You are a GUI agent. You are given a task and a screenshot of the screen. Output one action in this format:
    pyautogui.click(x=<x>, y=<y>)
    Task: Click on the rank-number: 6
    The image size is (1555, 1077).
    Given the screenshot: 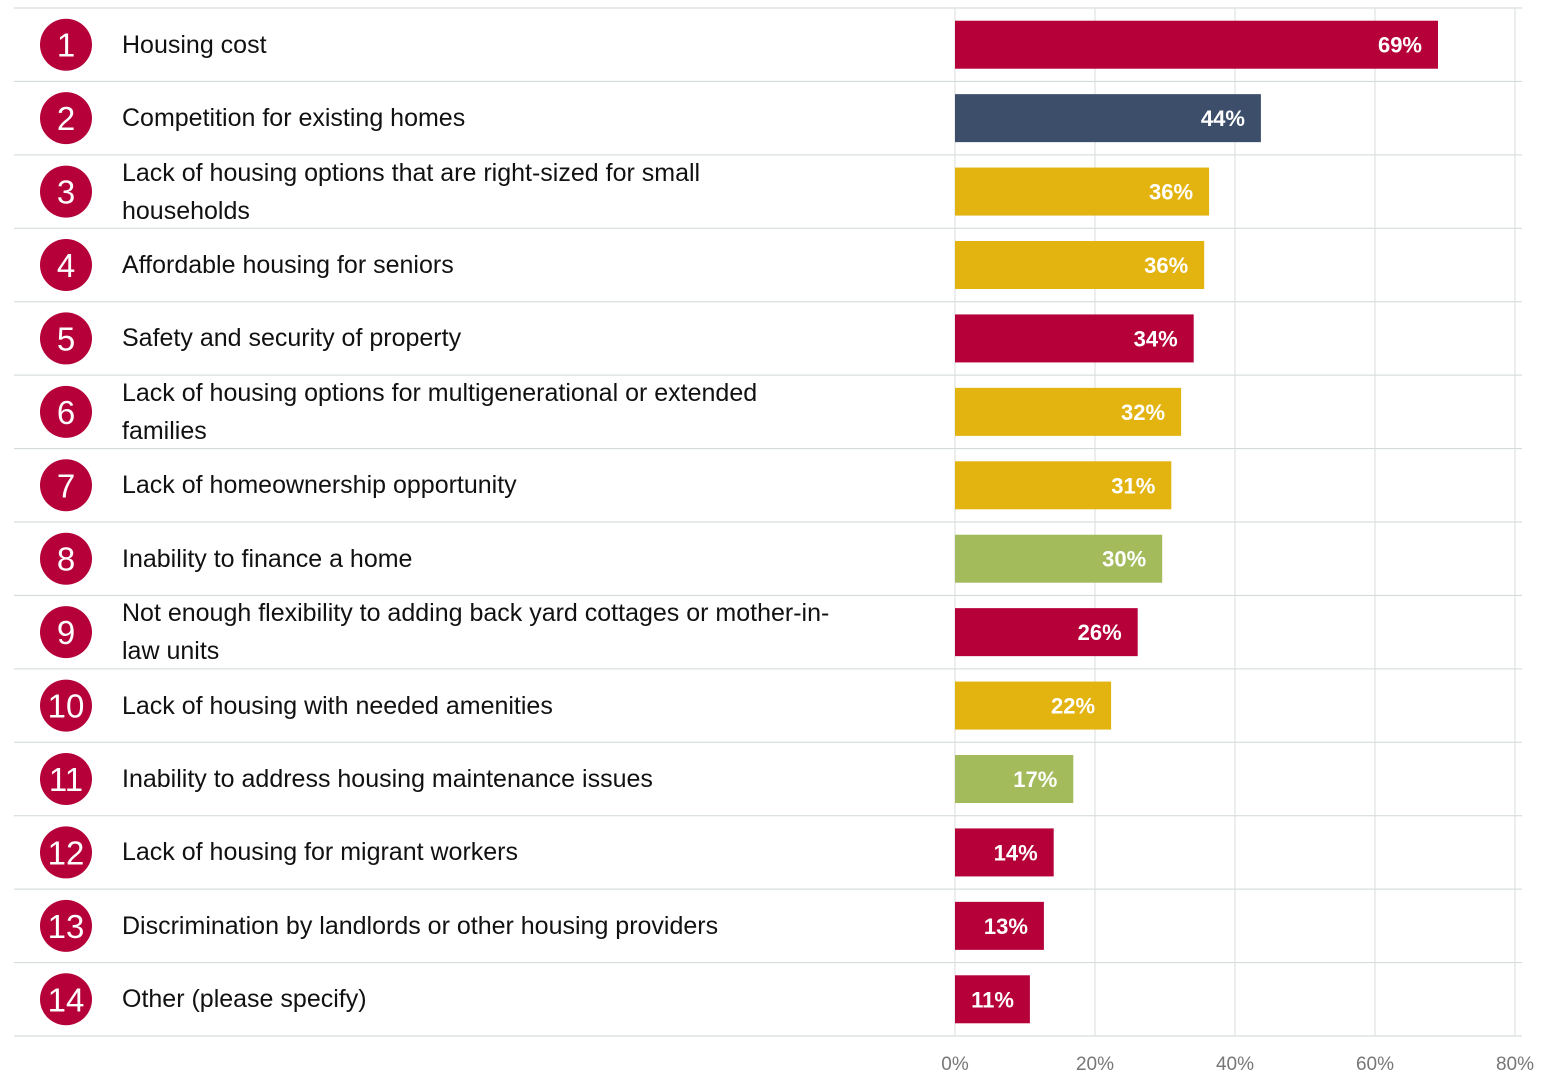 What is the action you would take?
    pyautogui.click(x=66, y=412)
    